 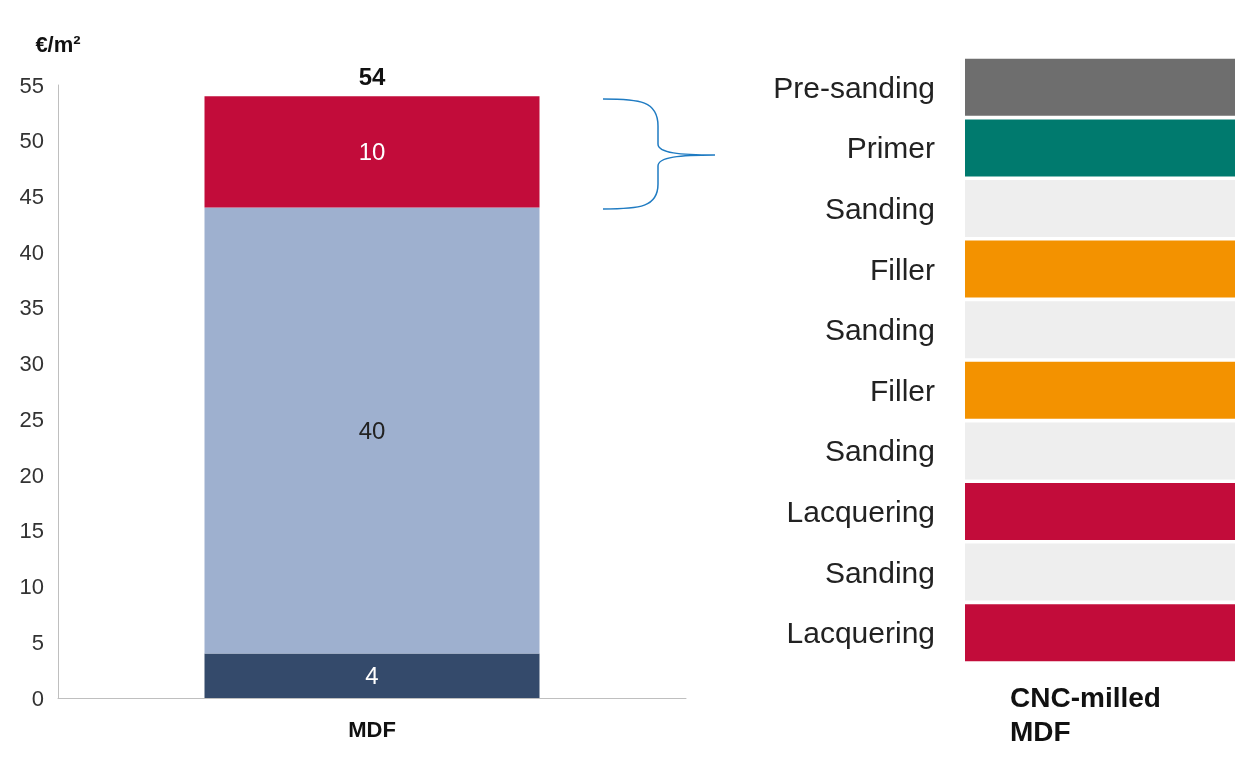 What do you see at coordinates (31, 308) in the screenshot?
I see `y-tick-label: 35` at bounding box center [31, 308].